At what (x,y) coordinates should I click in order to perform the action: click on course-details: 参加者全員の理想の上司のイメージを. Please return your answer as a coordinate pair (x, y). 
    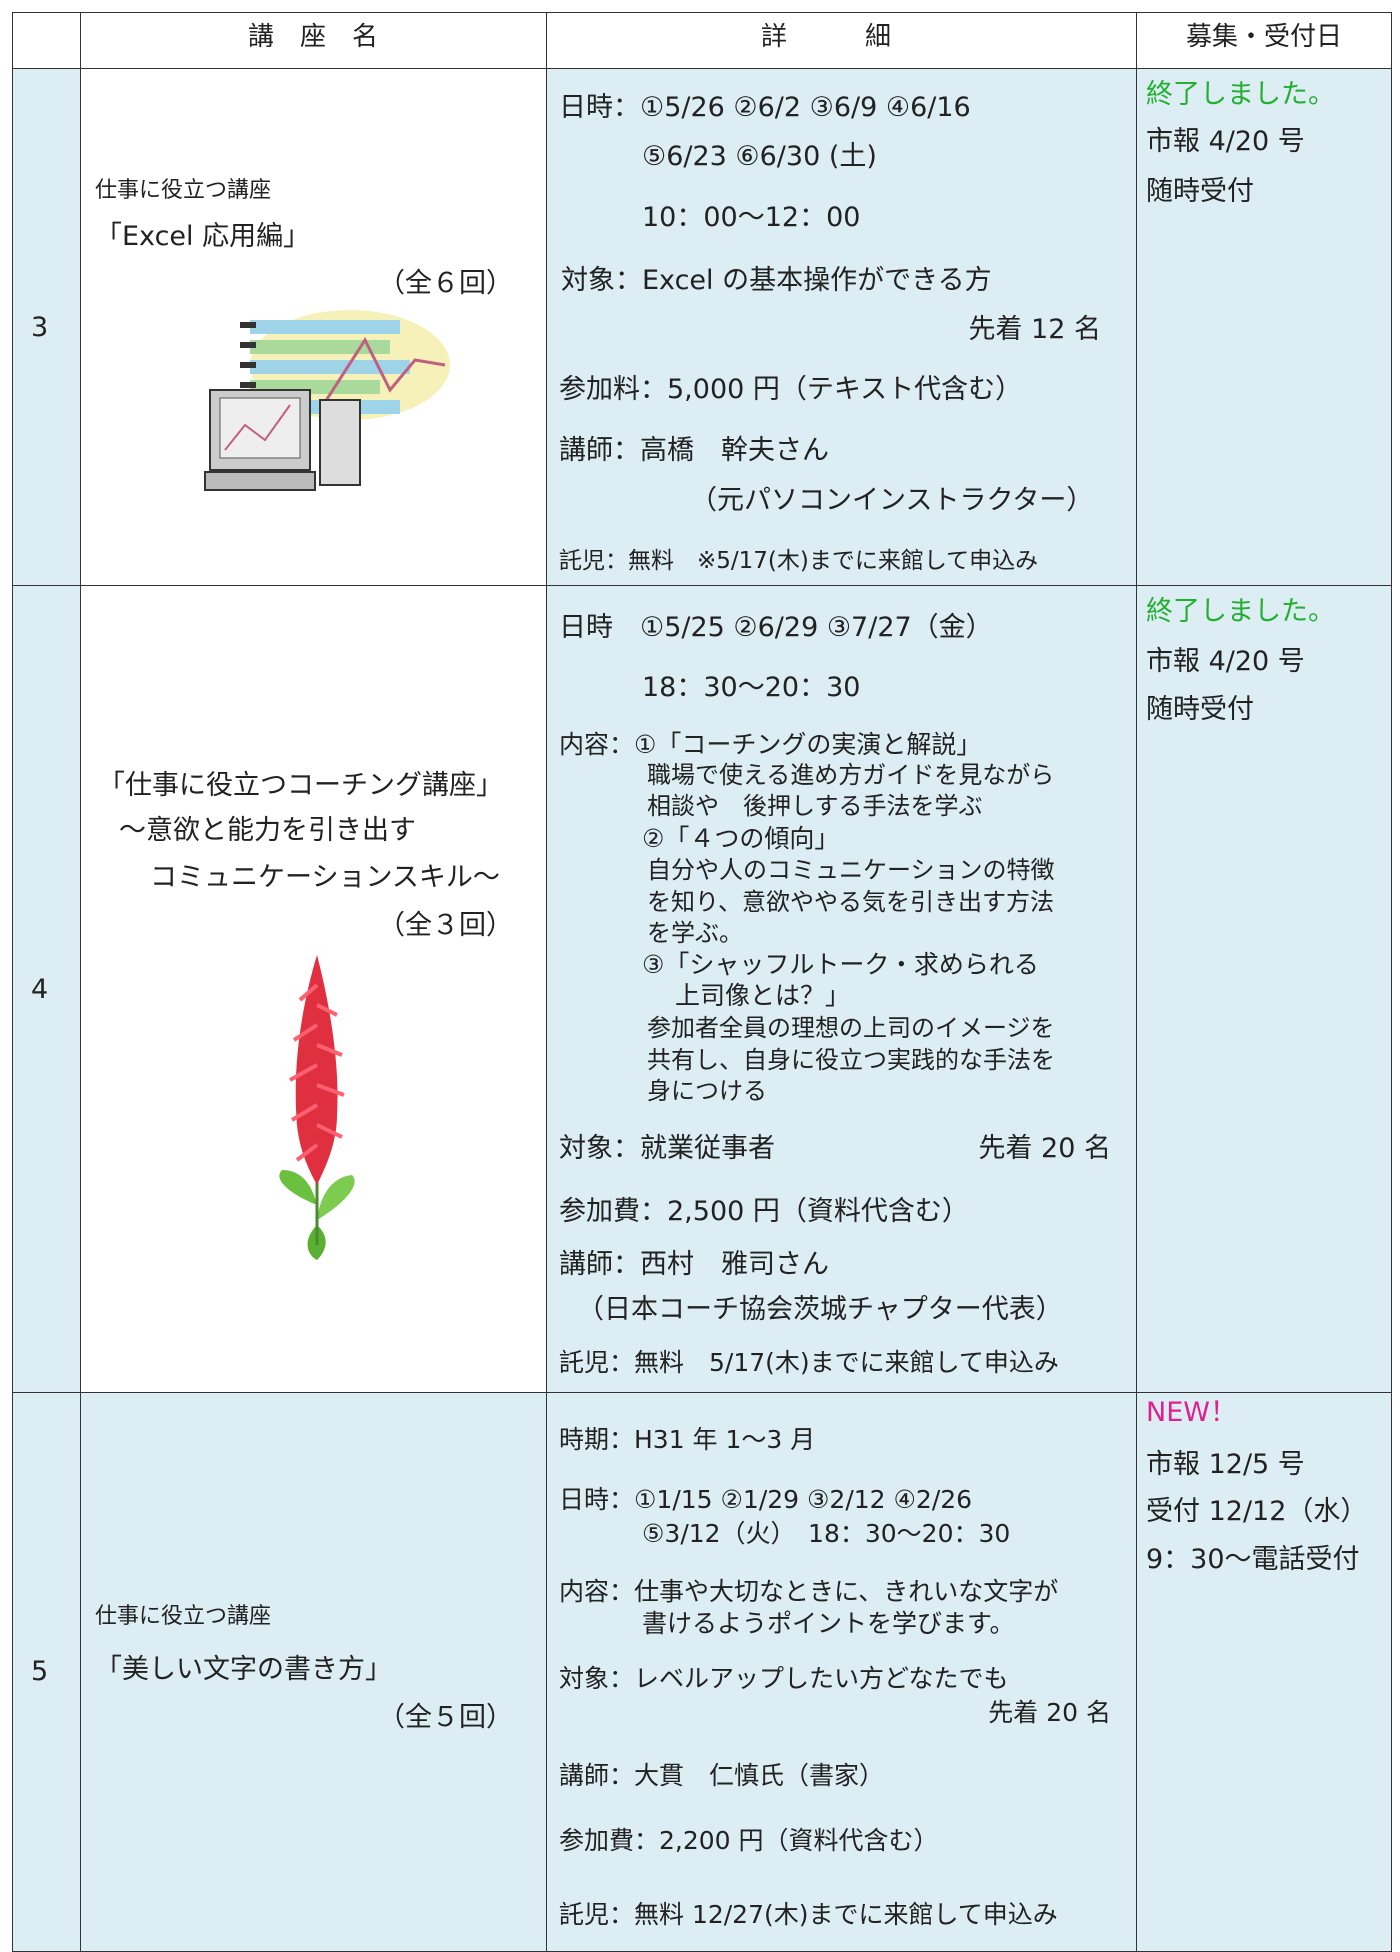
    Looking at the image, I should click on (851, 1028).